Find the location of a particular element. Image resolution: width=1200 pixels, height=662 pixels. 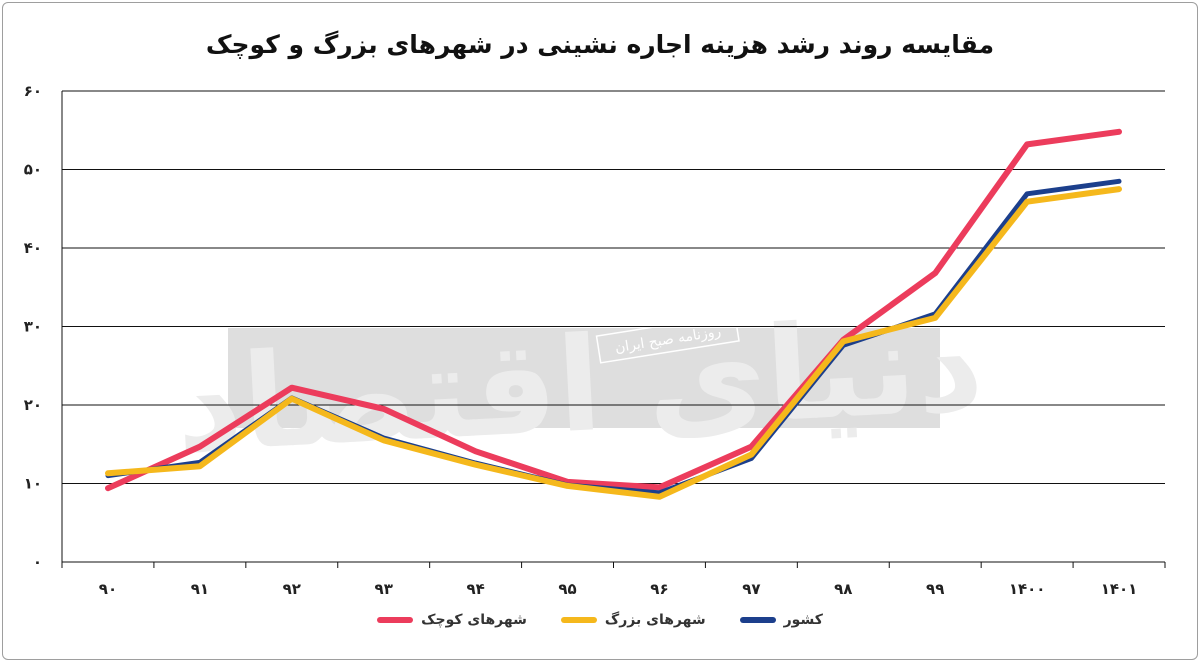

y-tick-label: ۰ is located at coordinates (37, 562).